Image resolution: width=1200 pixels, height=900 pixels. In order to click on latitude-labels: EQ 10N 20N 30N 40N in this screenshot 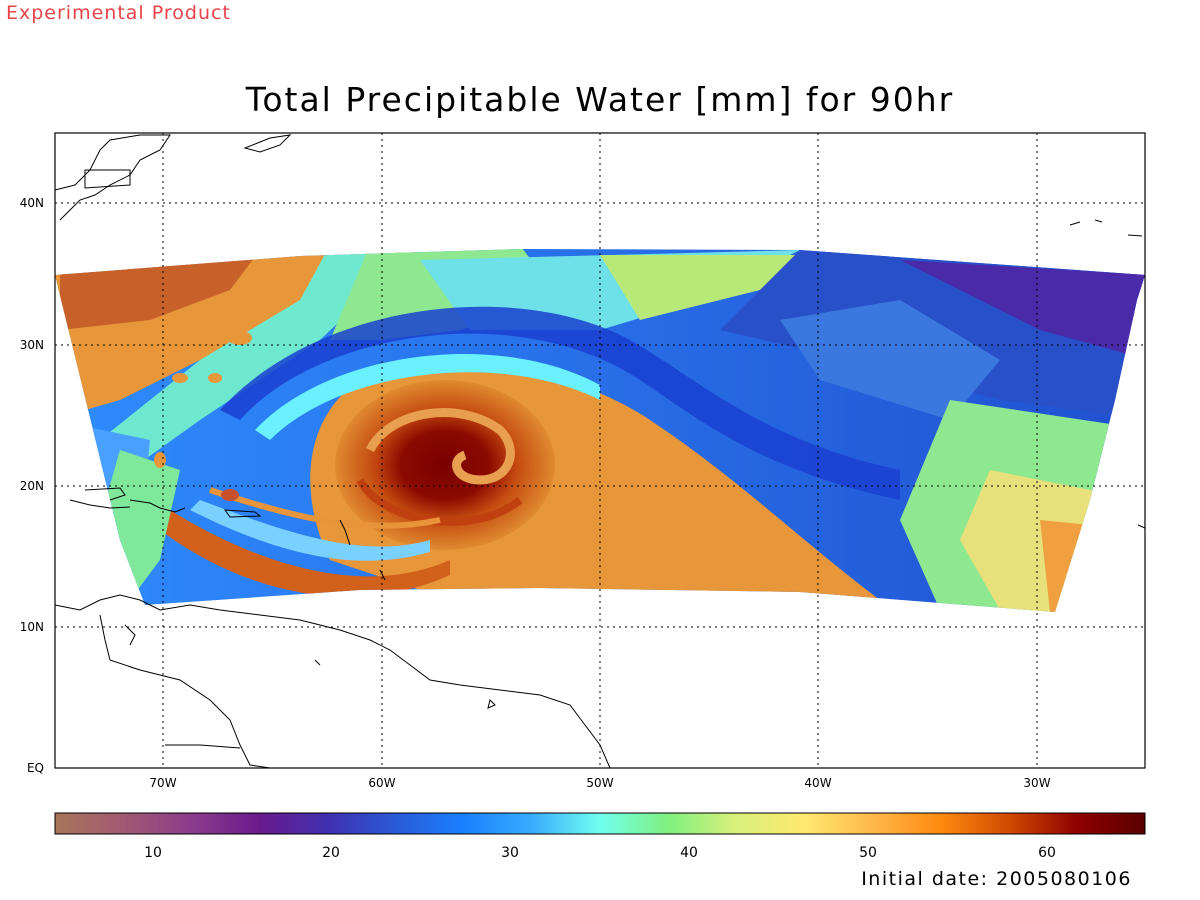, I will do `click(32, 485)`.